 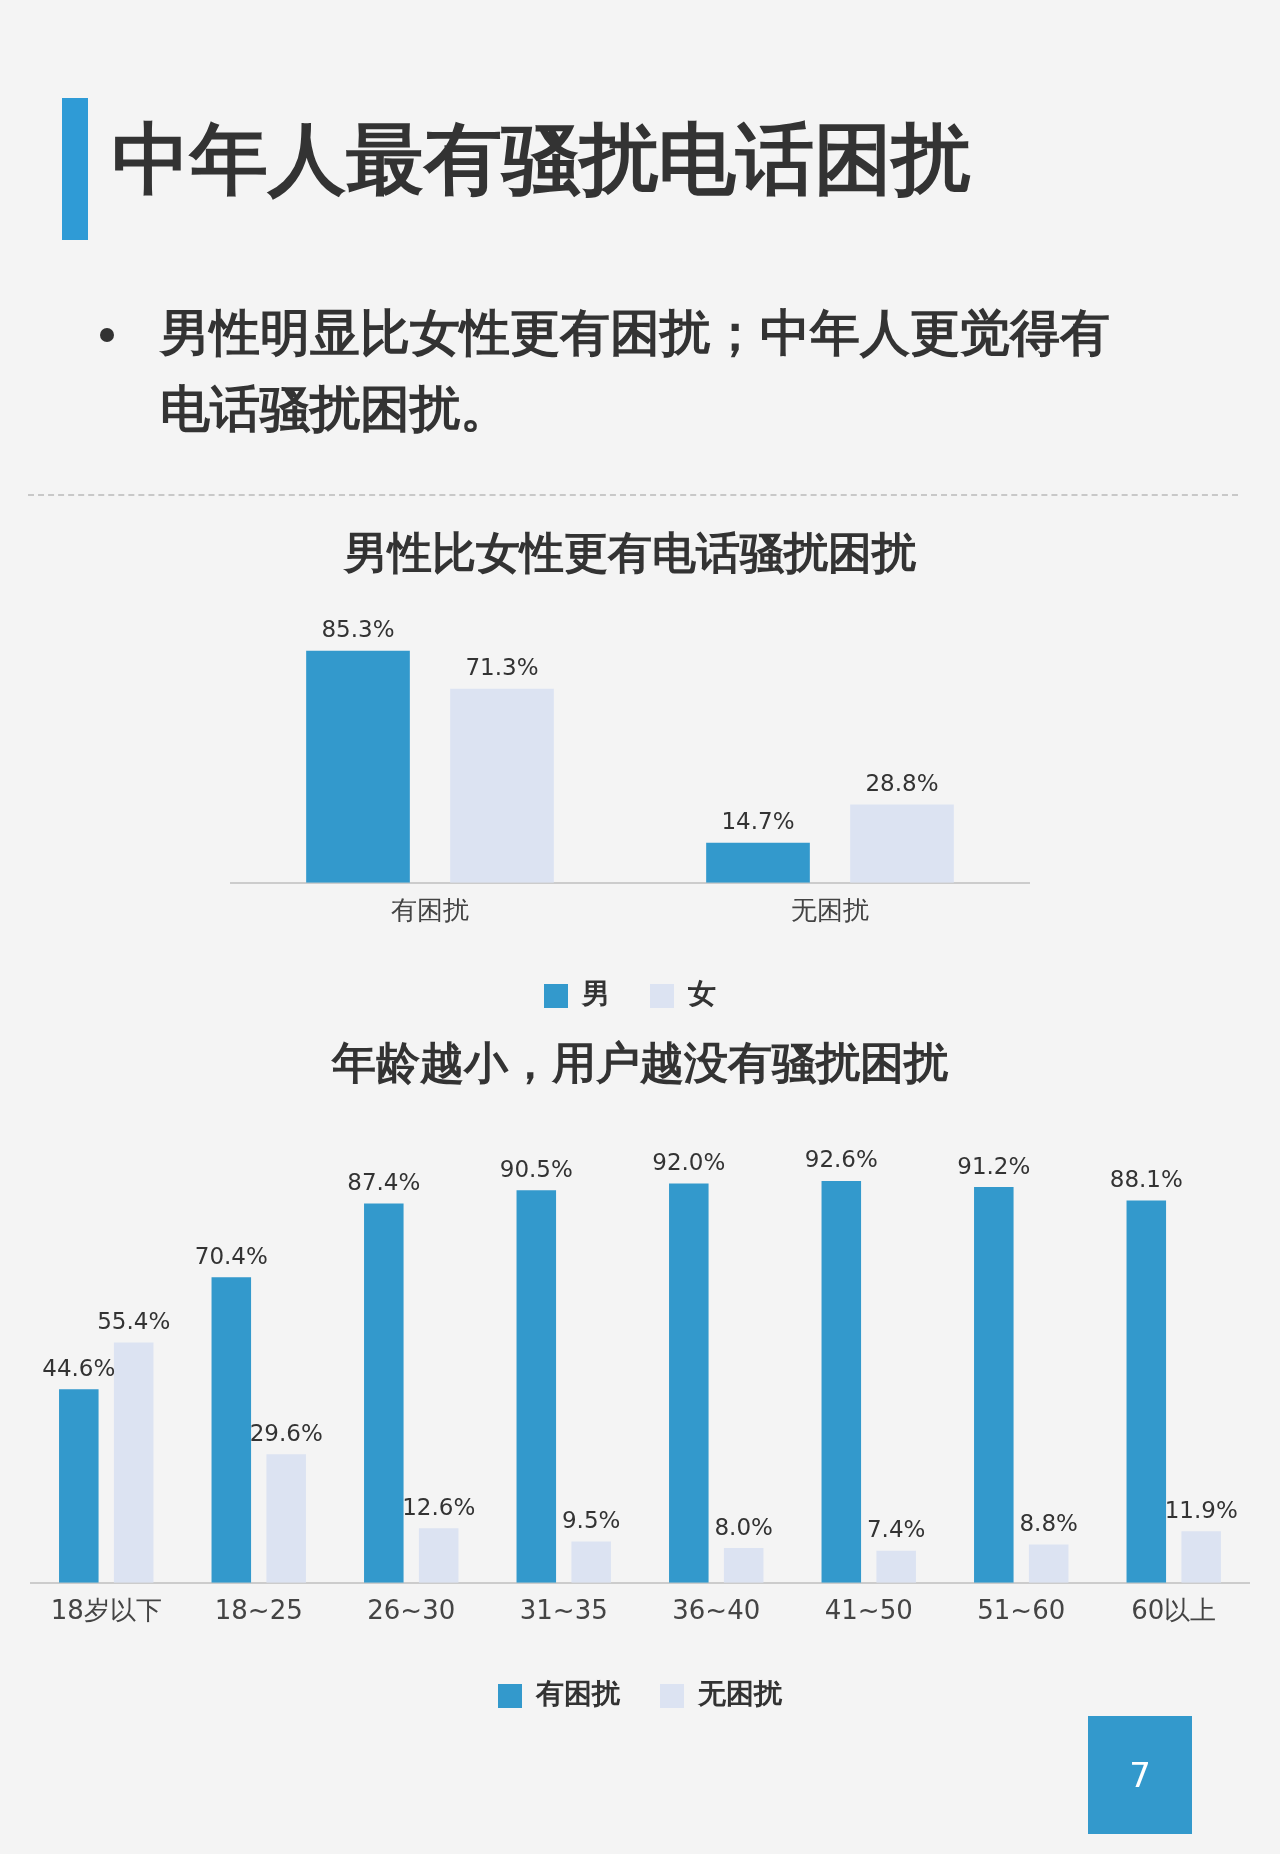 What do you see at coordinates (578, 1694) in the screenshot?
I see `legend-label: 有困扰` at bounding box center [578, 1694].